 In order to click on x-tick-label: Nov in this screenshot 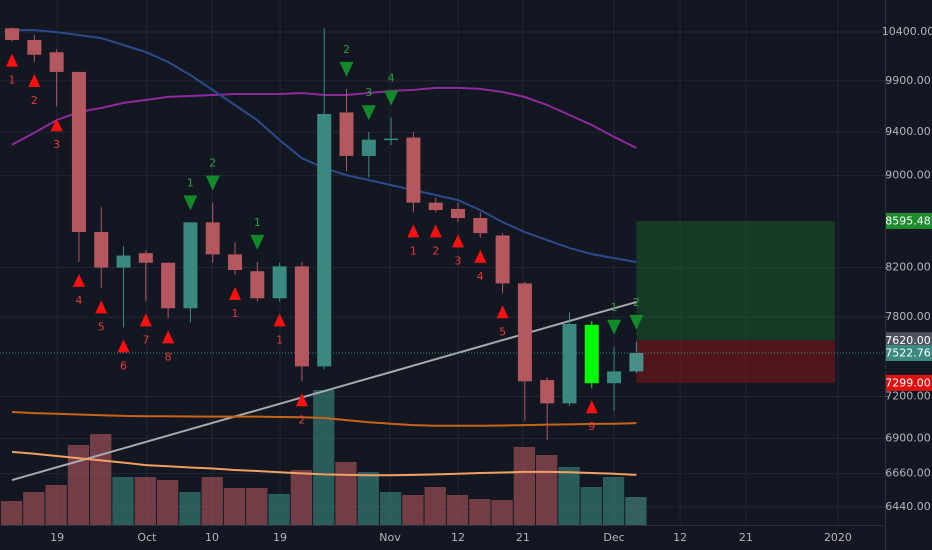, I will do `click(390, 537)`.